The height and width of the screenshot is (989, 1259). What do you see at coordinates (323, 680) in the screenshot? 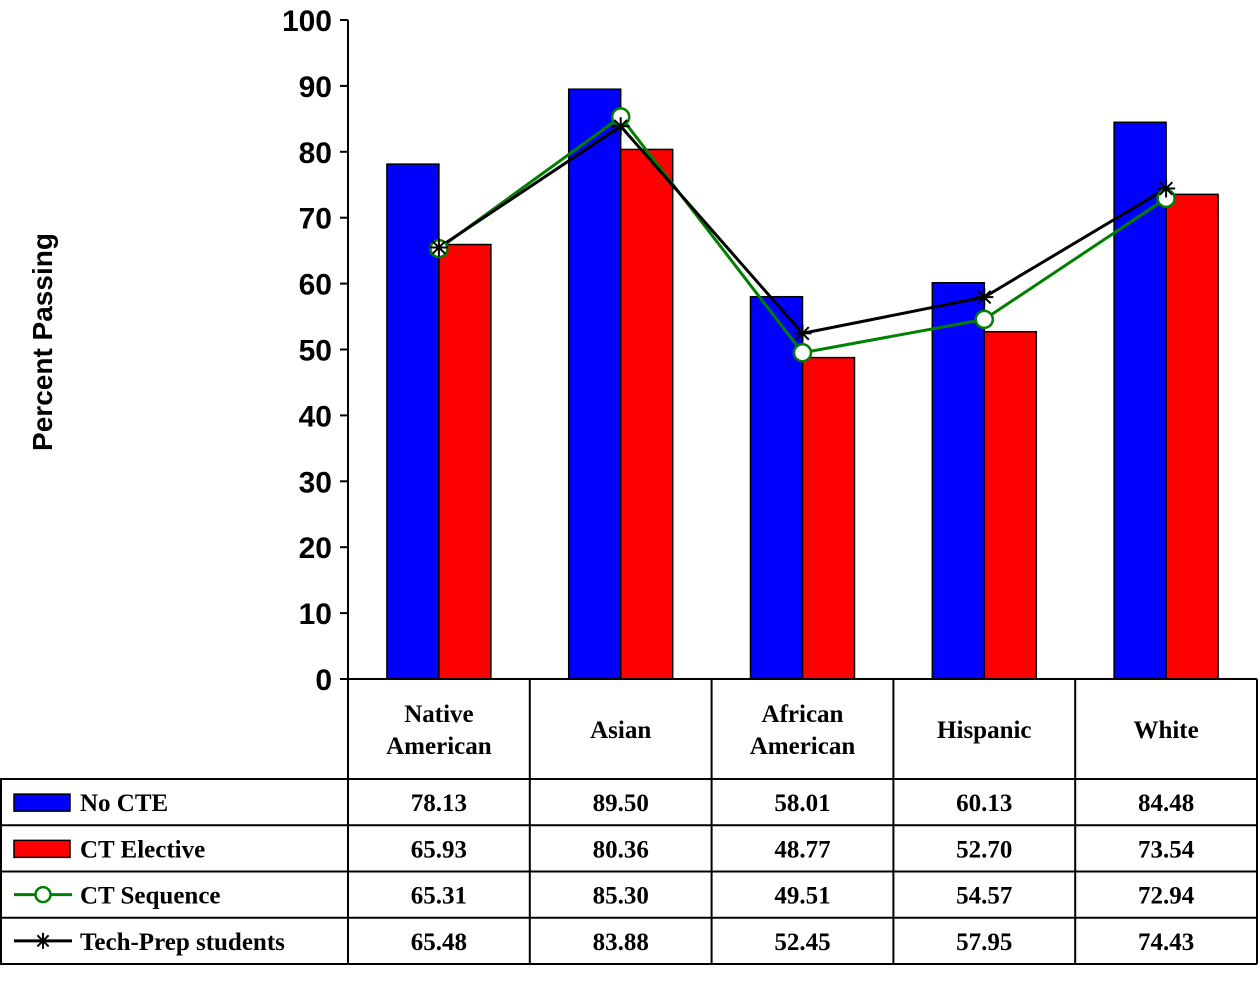
I see `y-tick-label: 0` at bounding box center [323, 680].